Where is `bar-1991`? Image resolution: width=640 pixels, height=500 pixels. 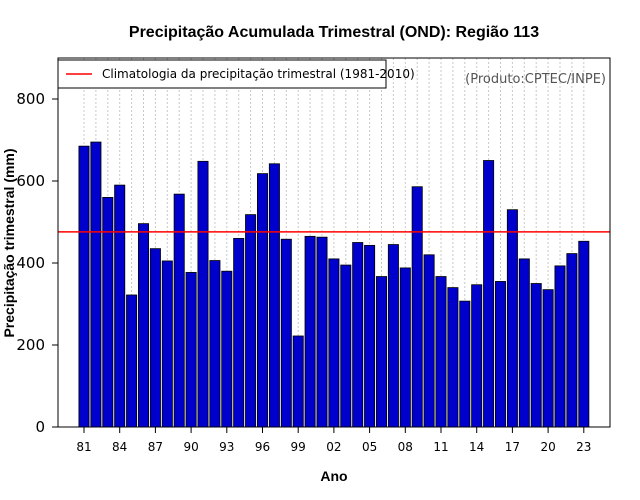
bar-1991 is located at coordinates (203, 294).